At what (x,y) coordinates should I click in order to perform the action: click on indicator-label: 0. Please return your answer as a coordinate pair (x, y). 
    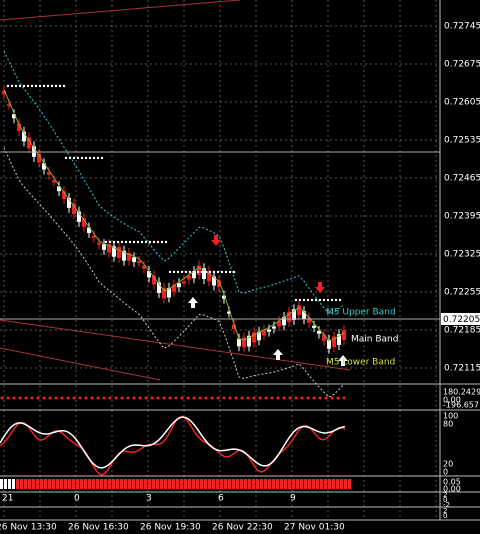
    Looking at the image, I should click on (445, 500).